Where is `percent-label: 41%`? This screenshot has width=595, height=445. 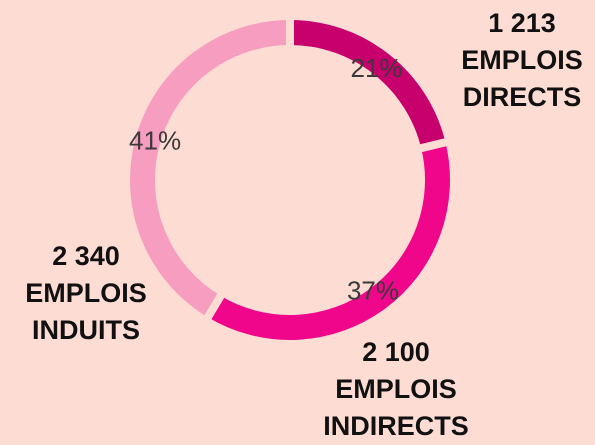
percent-label: 41% is located at coordinates (155, 141).